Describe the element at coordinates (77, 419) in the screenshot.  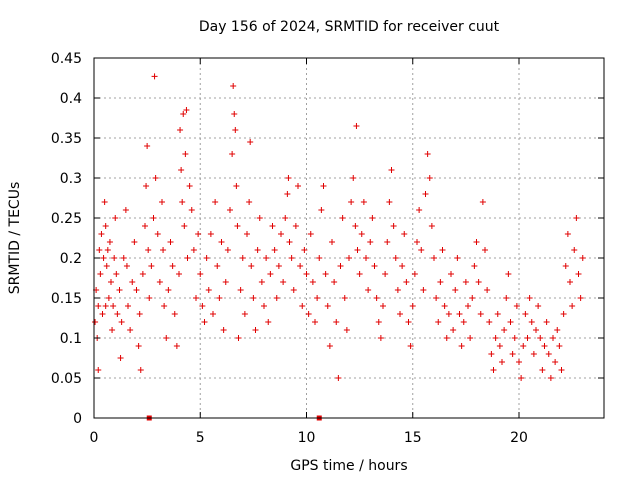
I see `y-tick-label: 0` at that location.